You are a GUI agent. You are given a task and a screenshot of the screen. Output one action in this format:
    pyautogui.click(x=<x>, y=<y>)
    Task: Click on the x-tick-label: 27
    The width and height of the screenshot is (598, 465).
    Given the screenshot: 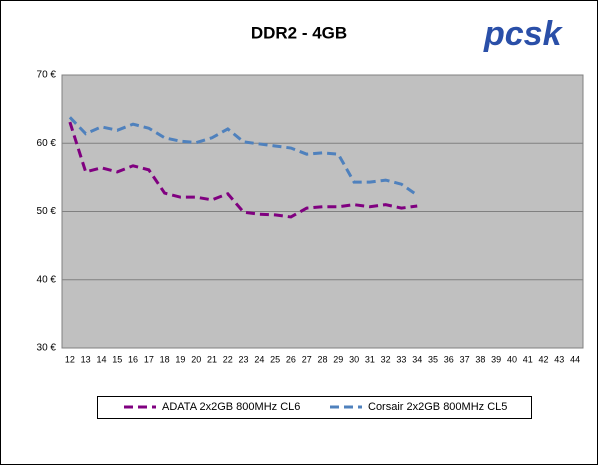 What is the action you would take?
    pyautogui.click(x=307, y=359)
    